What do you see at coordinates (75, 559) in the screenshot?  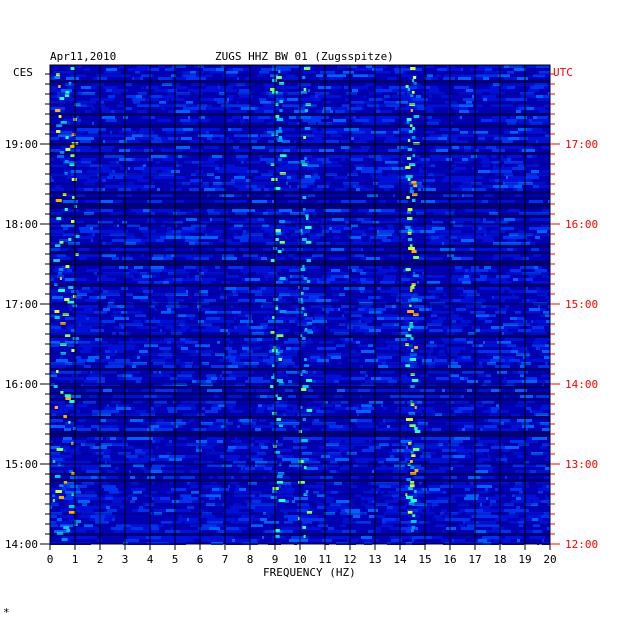 I see `x-tick-label: 1` at bounding box center [75, 559].